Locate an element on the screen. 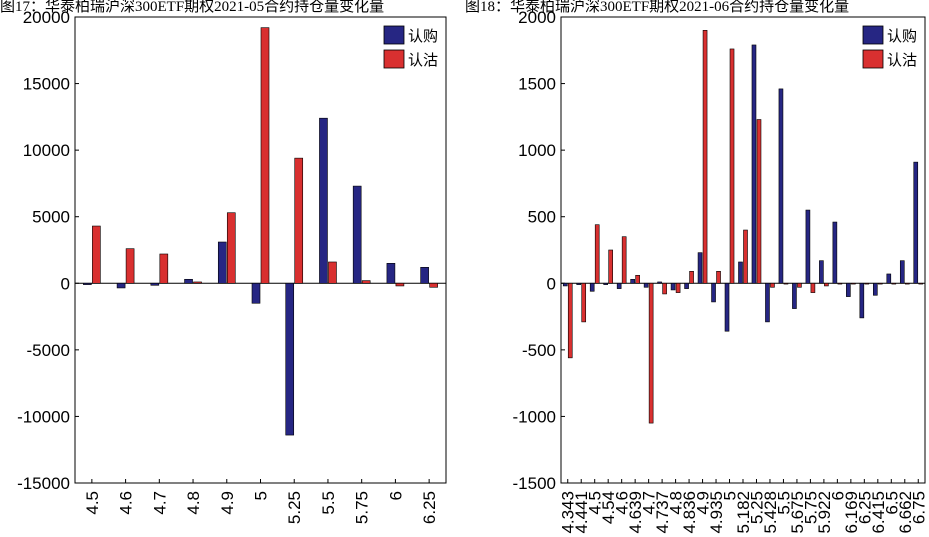 Image resolution: width=929 pixels, height=537 pixels. legend-swatch-put is located at coordinates (873, 59).